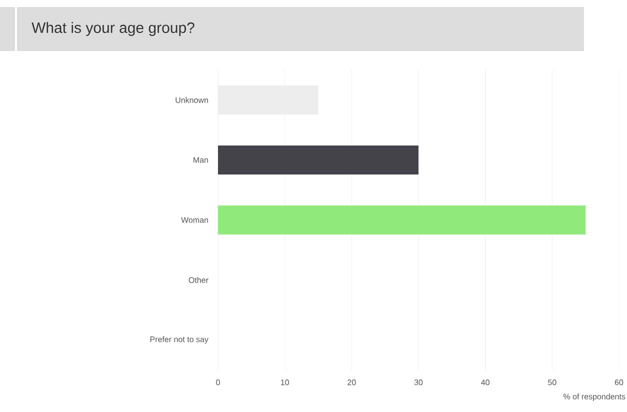  Describe the element at coordinates (352, 383) in the screenshot. I see `x-tick-label: 20` at that location.